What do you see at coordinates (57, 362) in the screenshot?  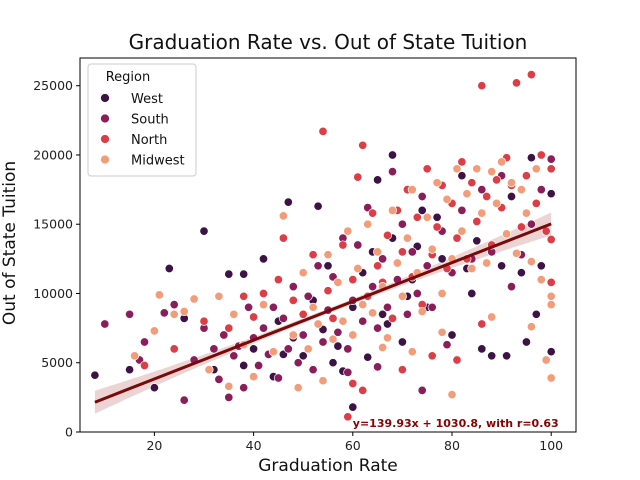 I see `y-tick-label: 5000` at bounding box center [57, 362].